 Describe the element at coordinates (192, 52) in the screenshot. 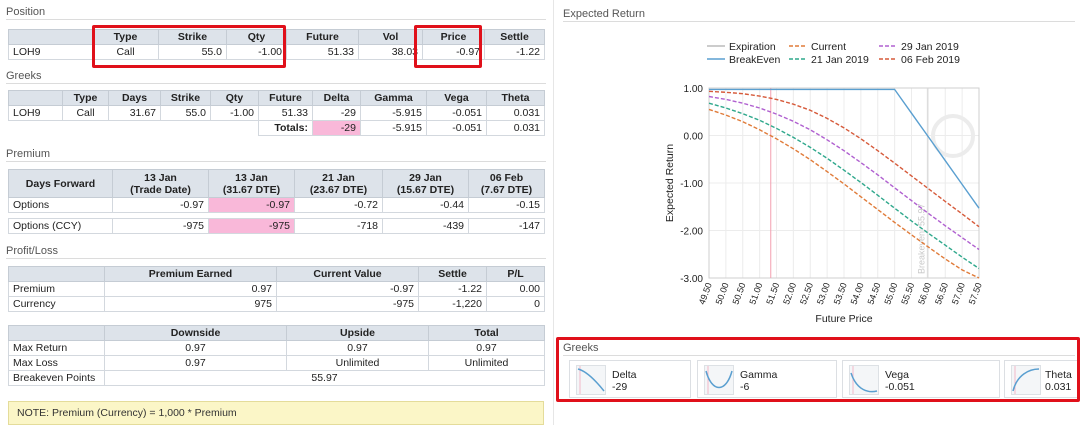

I see `position-strike: 55.0` at that location.